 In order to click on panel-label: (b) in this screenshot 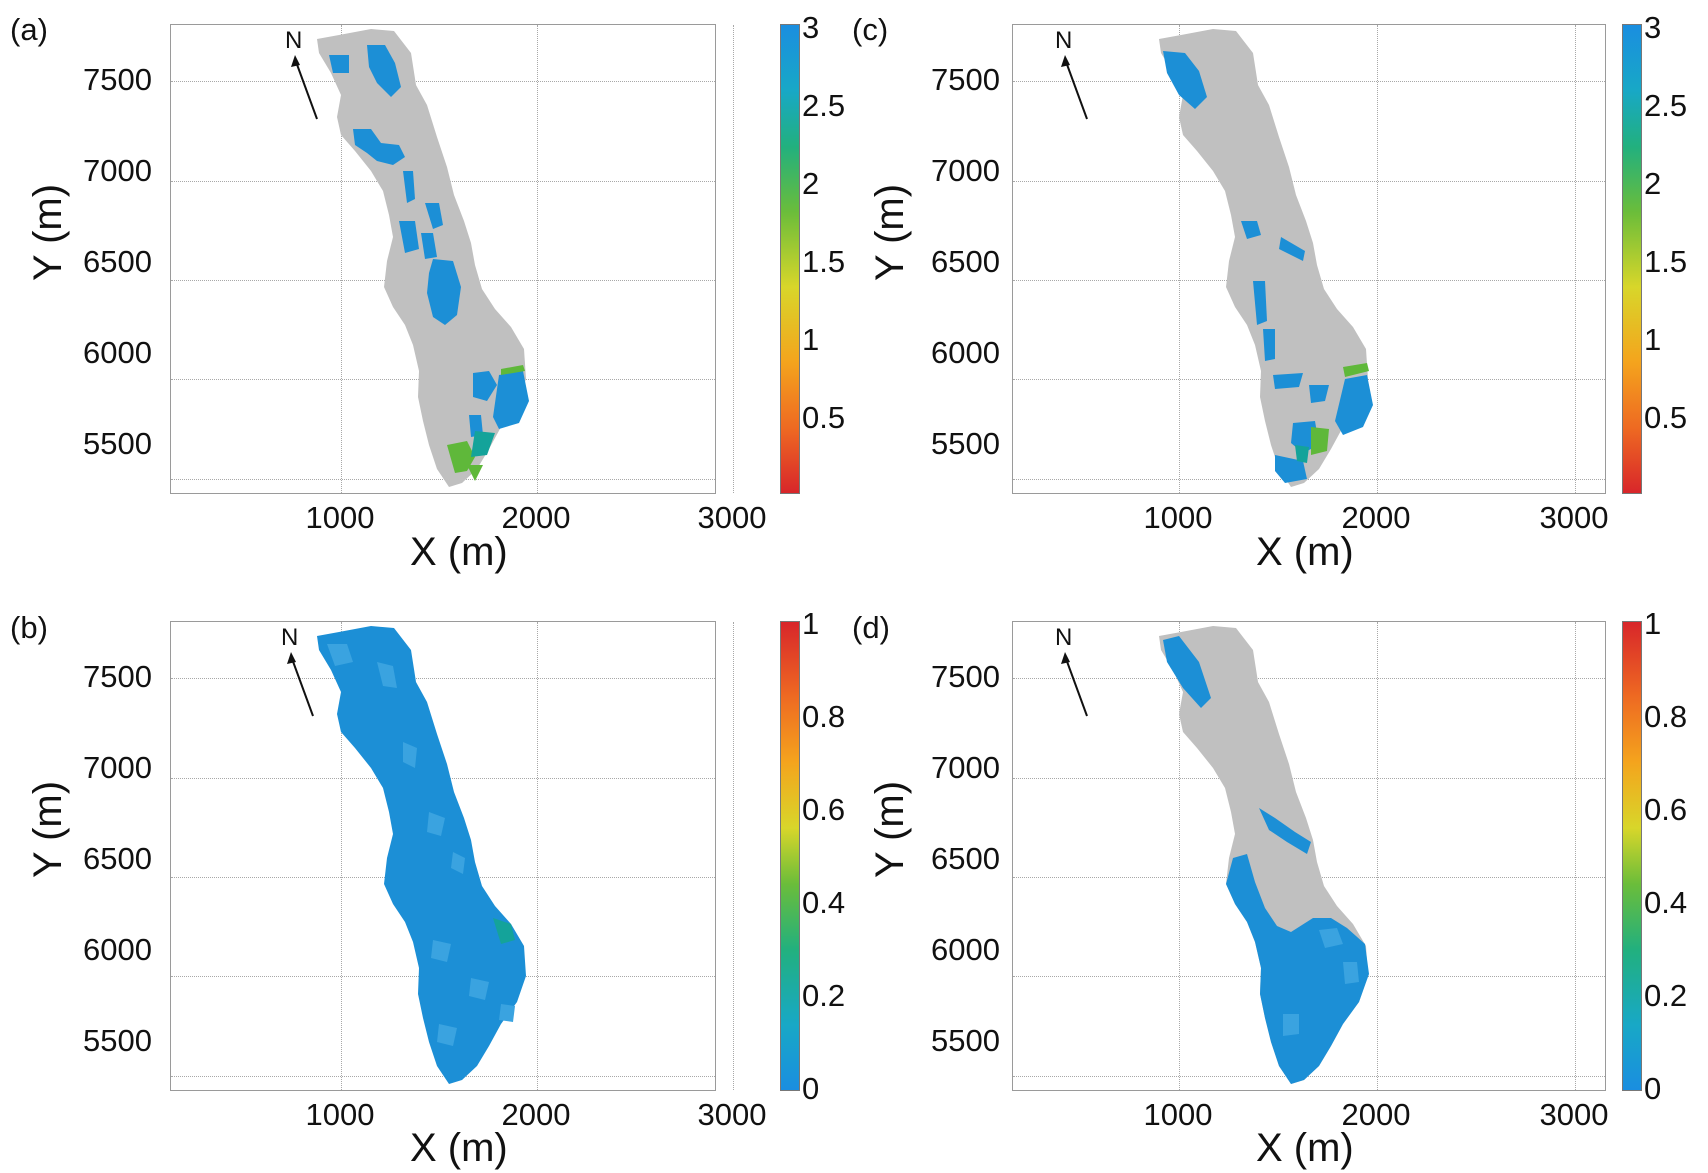, I will do `click(29, 627)`.